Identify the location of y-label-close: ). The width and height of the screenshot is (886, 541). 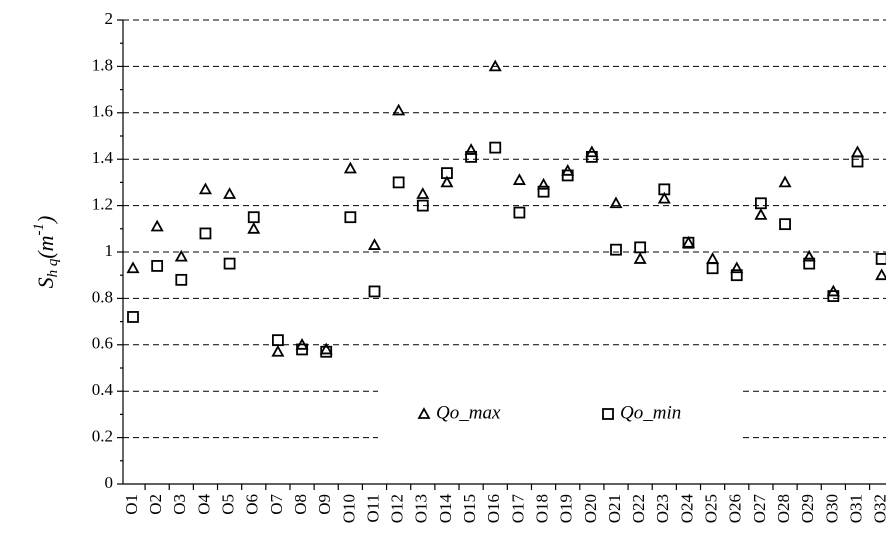
(45, 220).